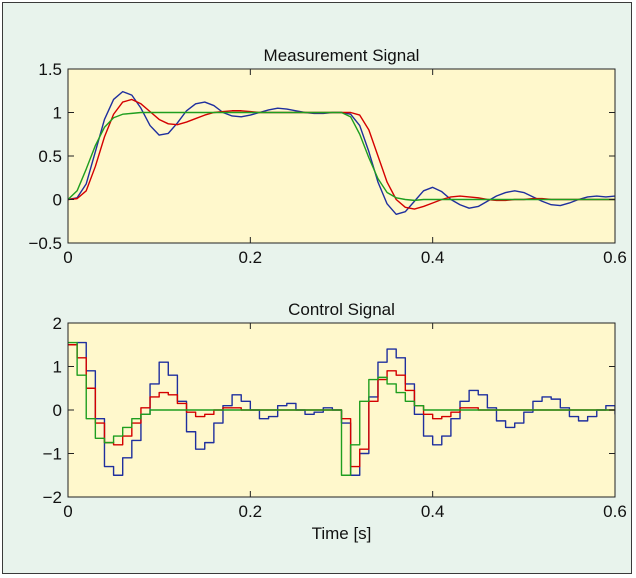 Image resolution: width=636 pixels, height=578 pixels. Describe the element at coordinates (433, 257) in the screenshot. I see `chart-1-x-tick-label: 0.4` at that location.